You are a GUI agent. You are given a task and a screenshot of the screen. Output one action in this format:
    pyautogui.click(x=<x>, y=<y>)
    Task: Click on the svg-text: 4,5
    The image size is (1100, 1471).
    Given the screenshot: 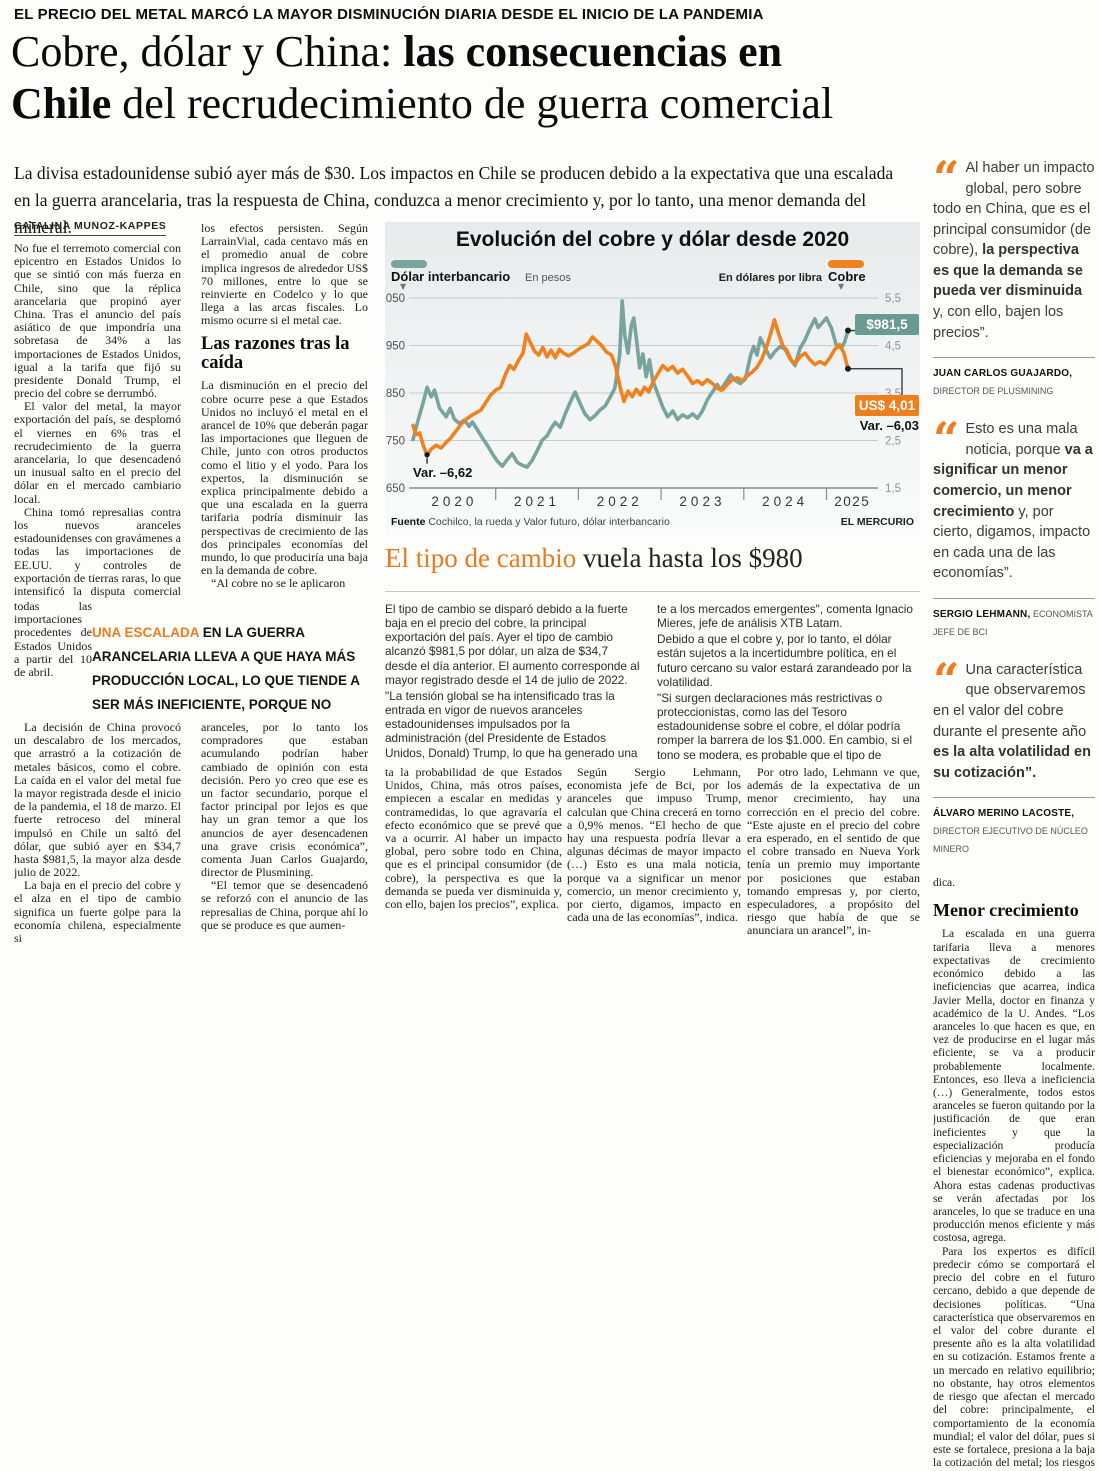 What is the action you would take?
    pyautogui.click(x=893, y=347)
    